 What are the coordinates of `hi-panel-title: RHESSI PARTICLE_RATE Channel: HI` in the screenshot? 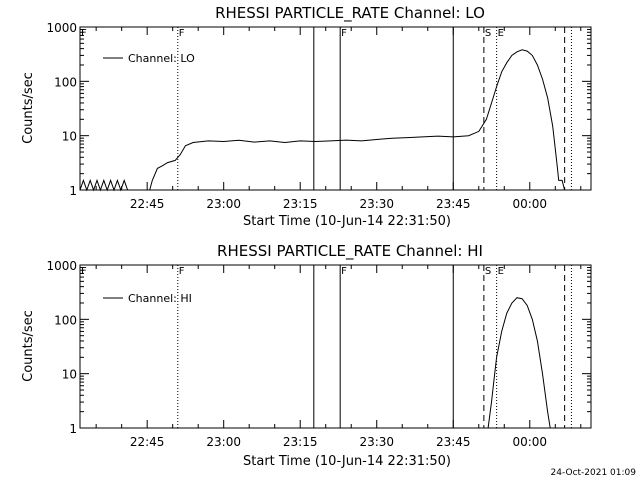 It's located at (350, 251).